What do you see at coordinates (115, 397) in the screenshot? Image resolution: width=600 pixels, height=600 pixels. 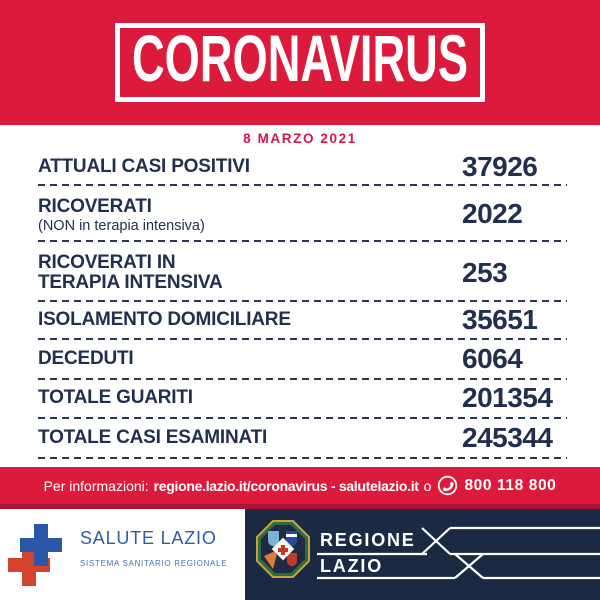 I see `stat-label-totale-guariti: TOTALE GUARITI` at bounding box center [115, 397].